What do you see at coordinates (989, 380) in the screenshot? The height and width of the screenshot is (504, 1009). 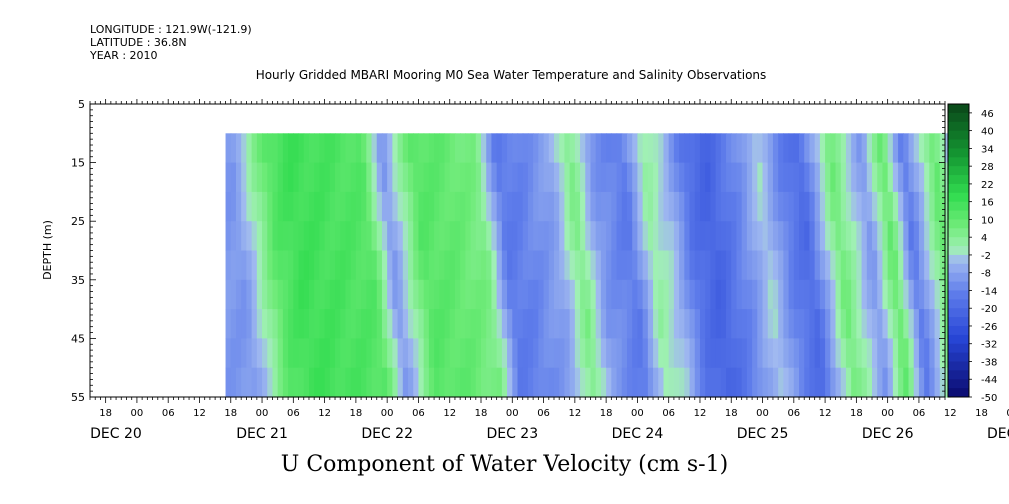 I see `colorbar-label: -44` at bounding box center [989, 380].